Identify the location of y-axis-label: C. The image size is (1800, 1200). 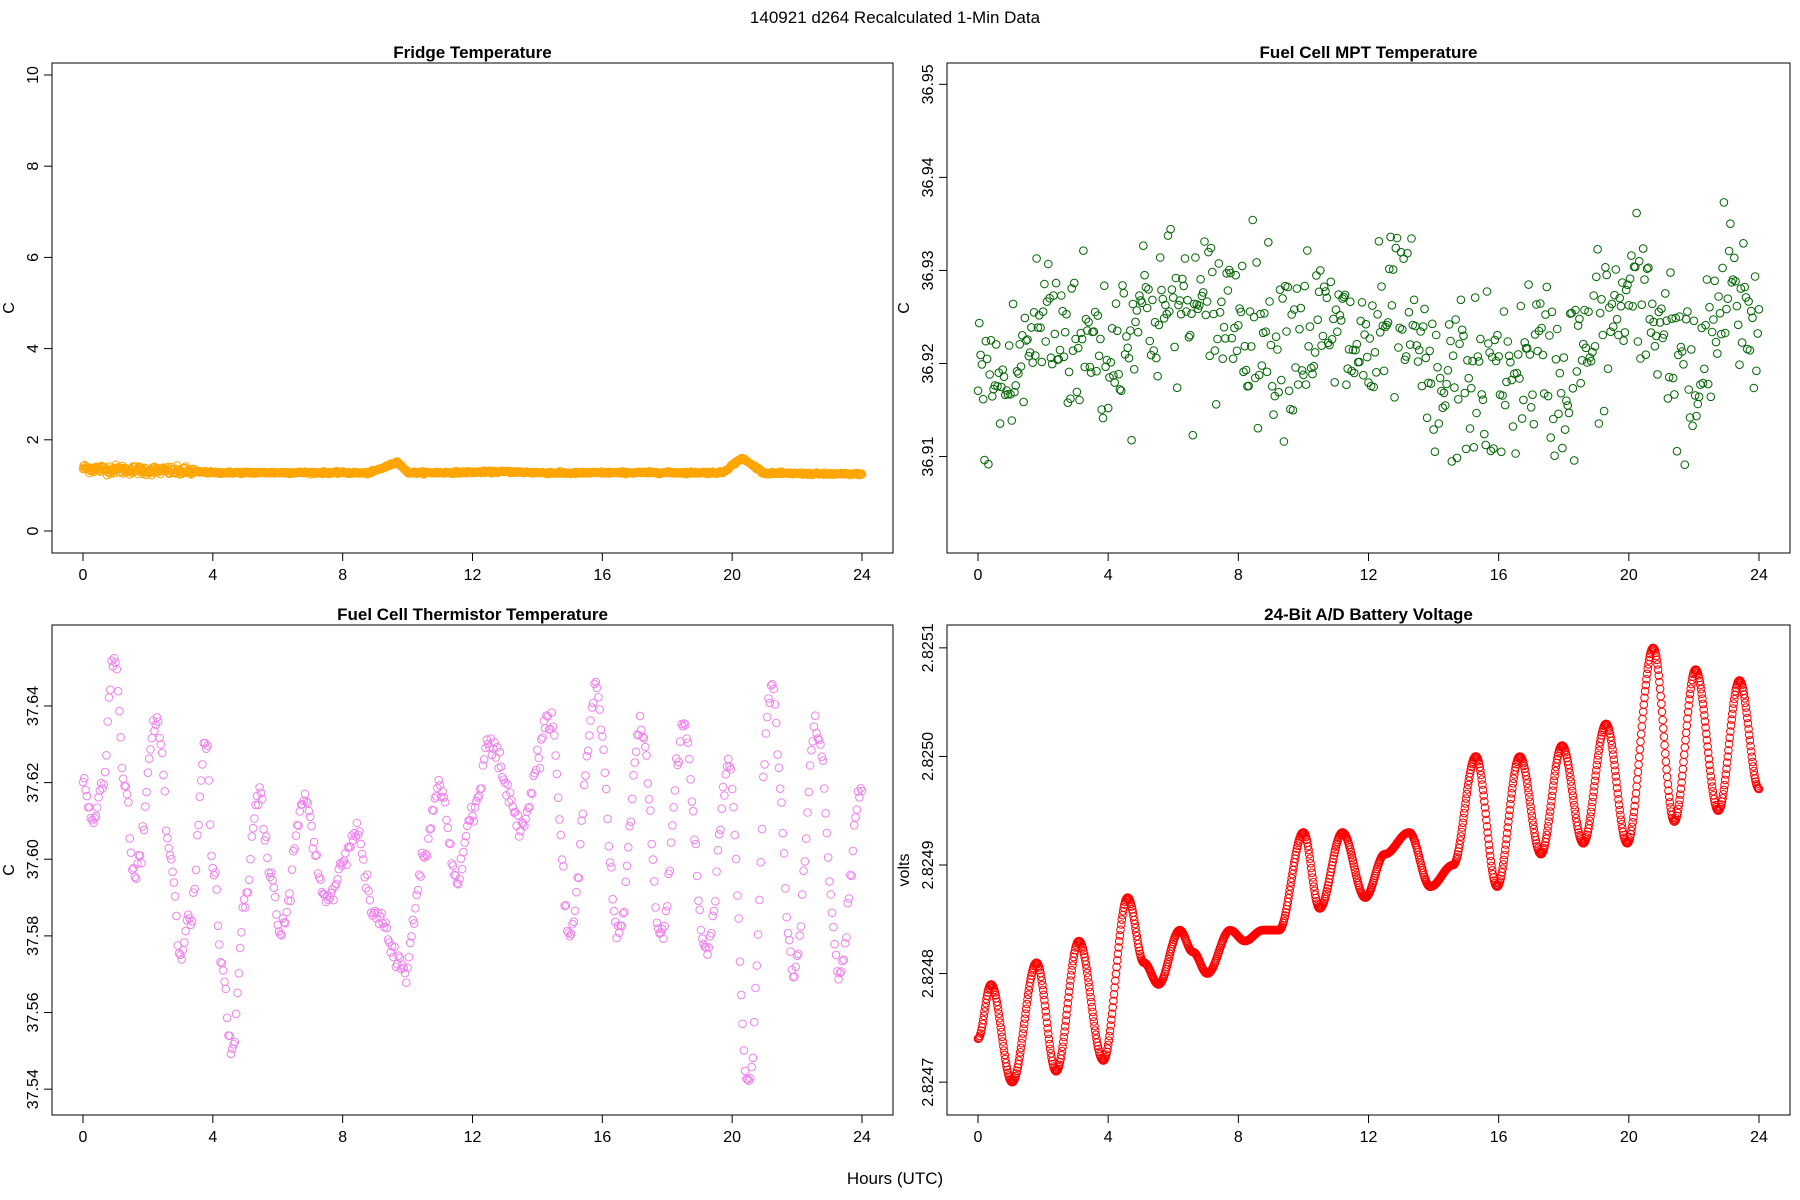
(9, 870).